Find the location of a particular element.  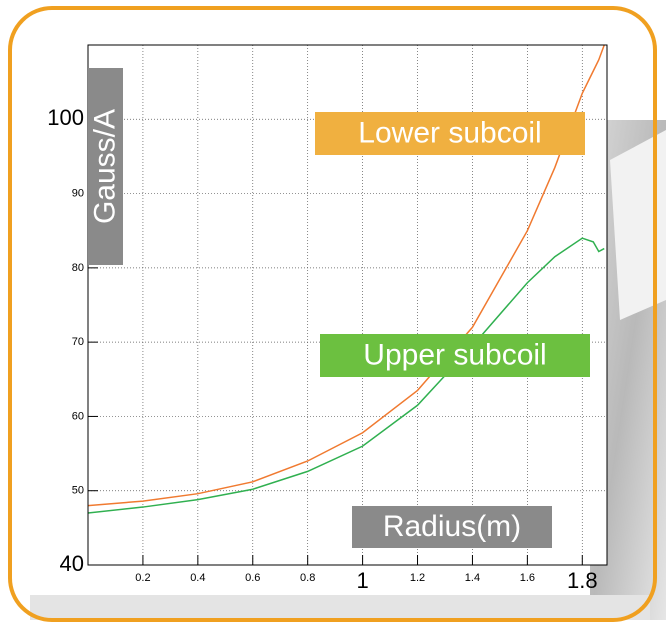

x-tick-label: 0.6 is located at coordinates (252, 578).